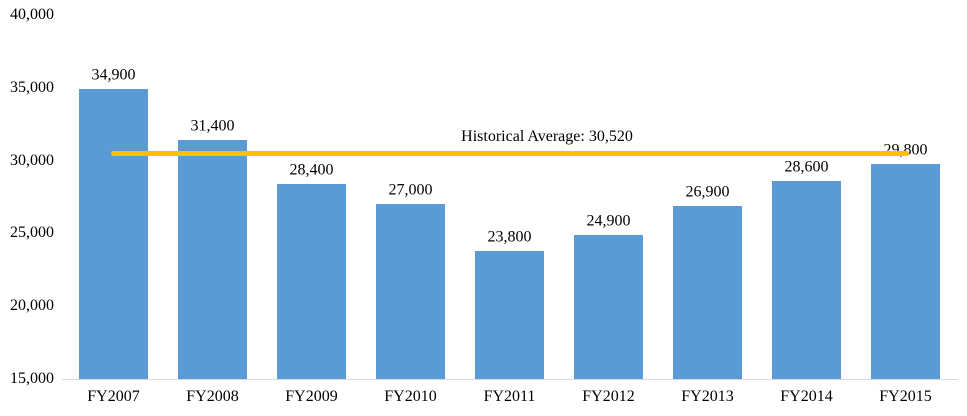 The width and height of the screenshot is (967, 416). What do you see at coordinates (113, 75) in the screenshot?
I see `bar-value-label: 34,900` at bounding box center [113, 75].